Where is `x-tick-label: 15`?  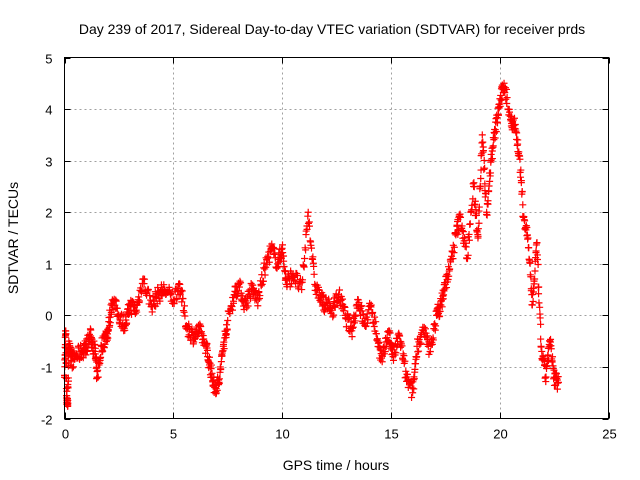
x-tick-label: 15 is located at coordinates (391, 434).